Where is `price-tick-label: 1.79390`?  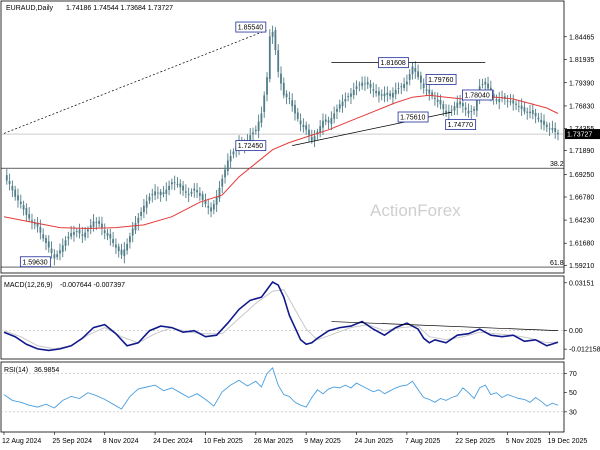
price-tick-label: 1.79390 is located at coordinates (581, 83).